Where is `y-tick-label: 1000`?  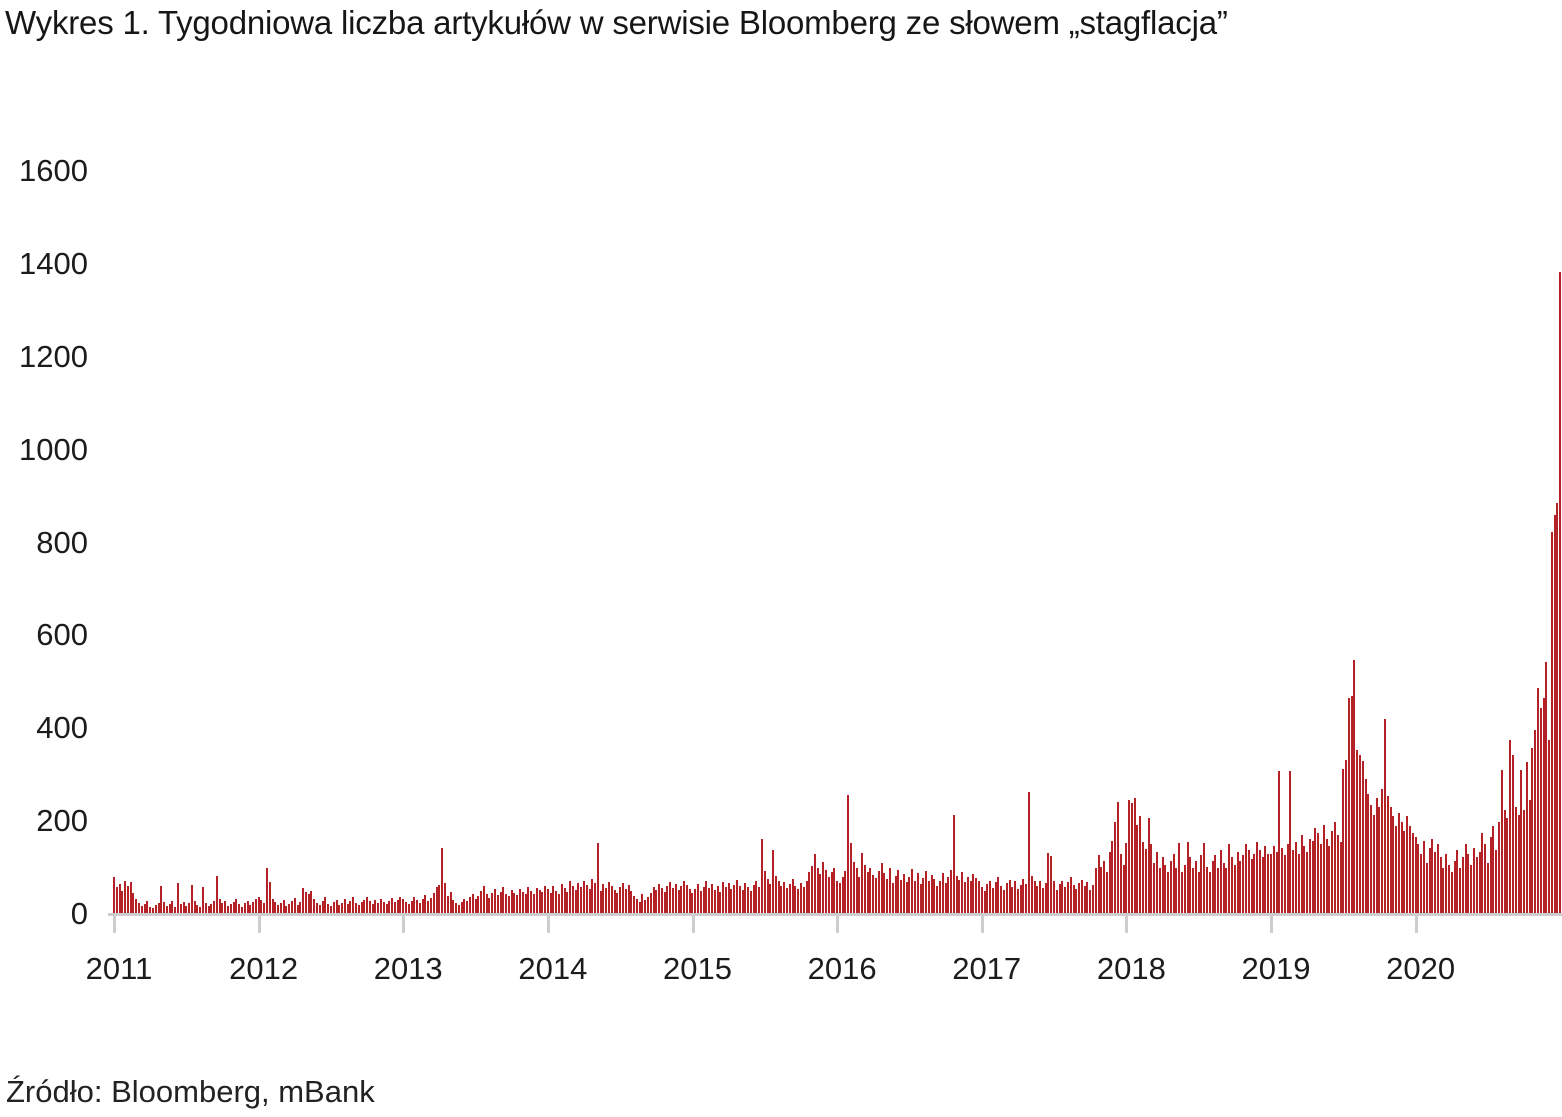 y-tick-label: 1000 is located at coordinates (53, 449).